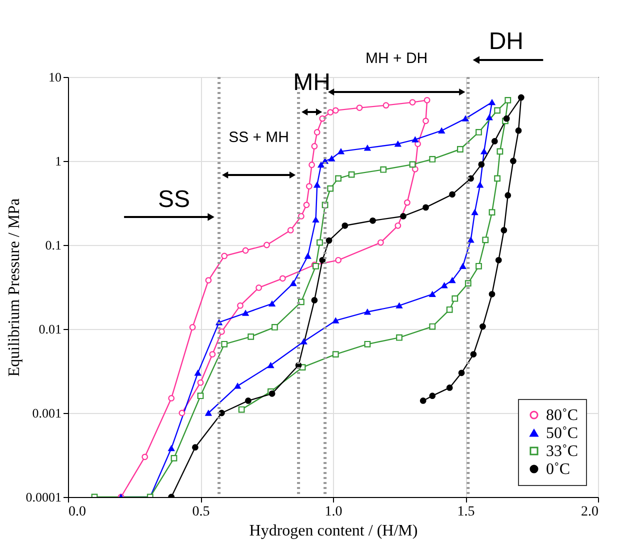 The height and width of the screenshot is (546, 644). Describe the element at coordinates (333, 531) in the screenshot. I see `x-axis-title: Hydrogen content / (H/M)` at that location.